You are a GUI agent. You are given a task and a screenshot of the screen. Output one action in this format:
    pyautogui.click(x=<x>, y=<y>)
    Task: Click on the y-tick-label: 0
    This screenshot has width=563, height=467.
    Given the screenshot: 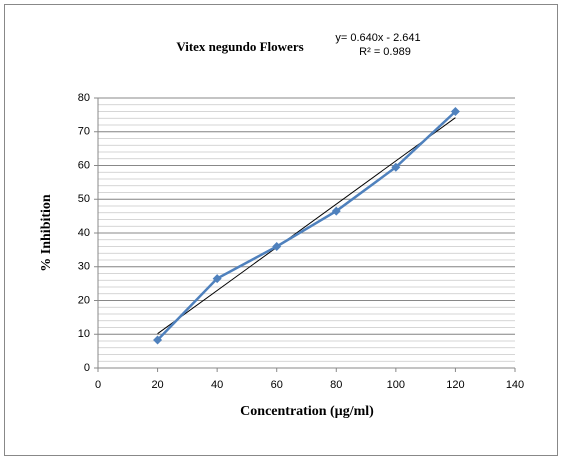 What is the action you would take?
    pyautogui.click(x=87, y=368)
    